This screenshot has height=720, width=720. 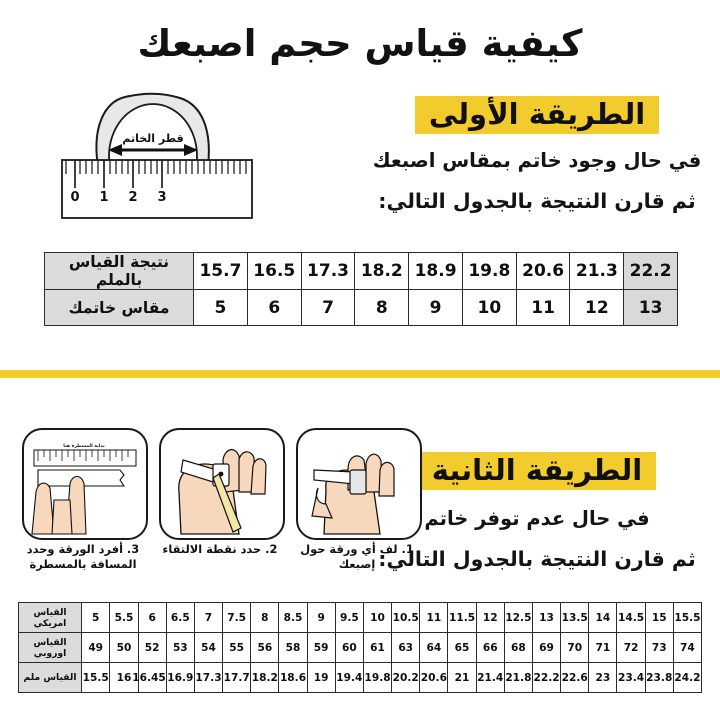 What do you see at coordinates (74, 197) in the screenshot?
I see `ruler-tick-0: 0` at bounding box center [74, 197].